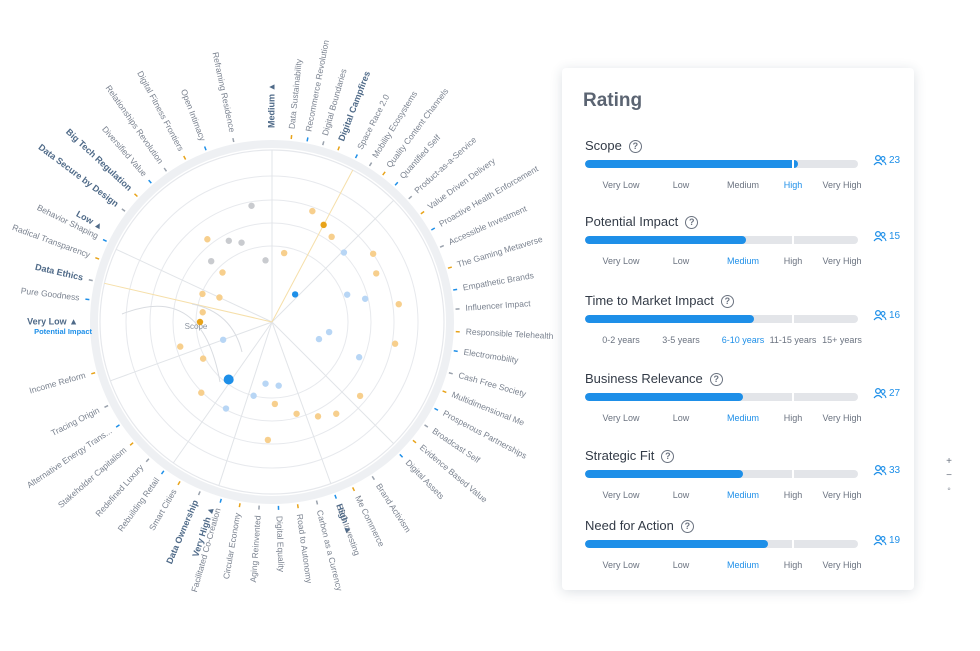 This screenshot has width=980, height=651. I want to click on segment-label: Data Secure by Design, so click(79, 175).